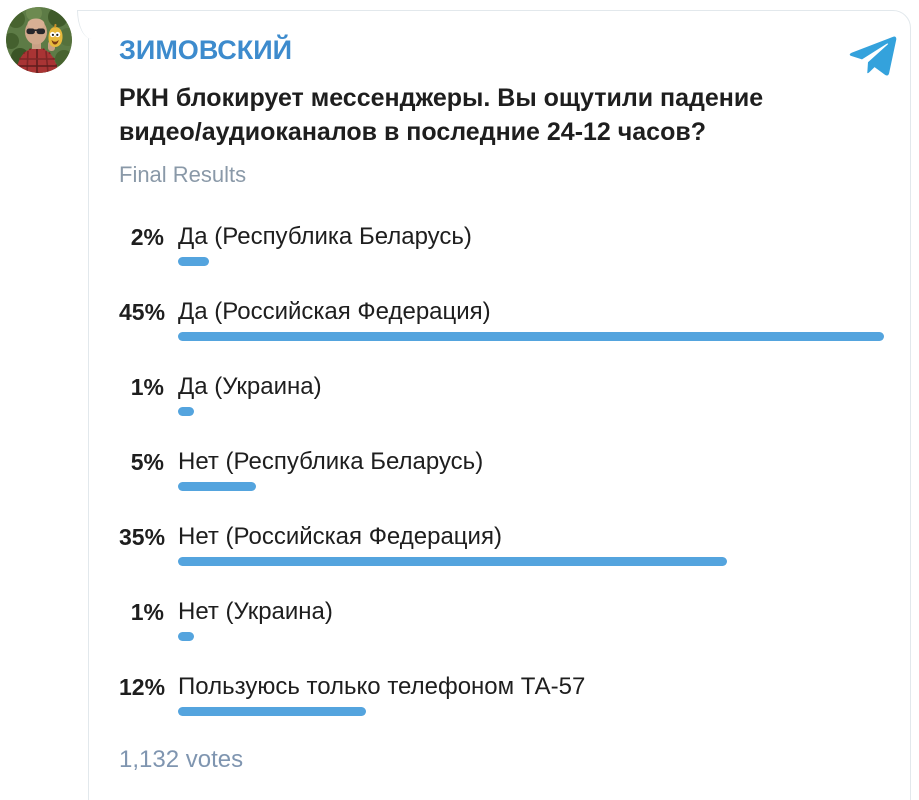 The image size is (919, 800). I want to click on poll-option-row: 45% Да (Российская Федерация), so click(501, 318).